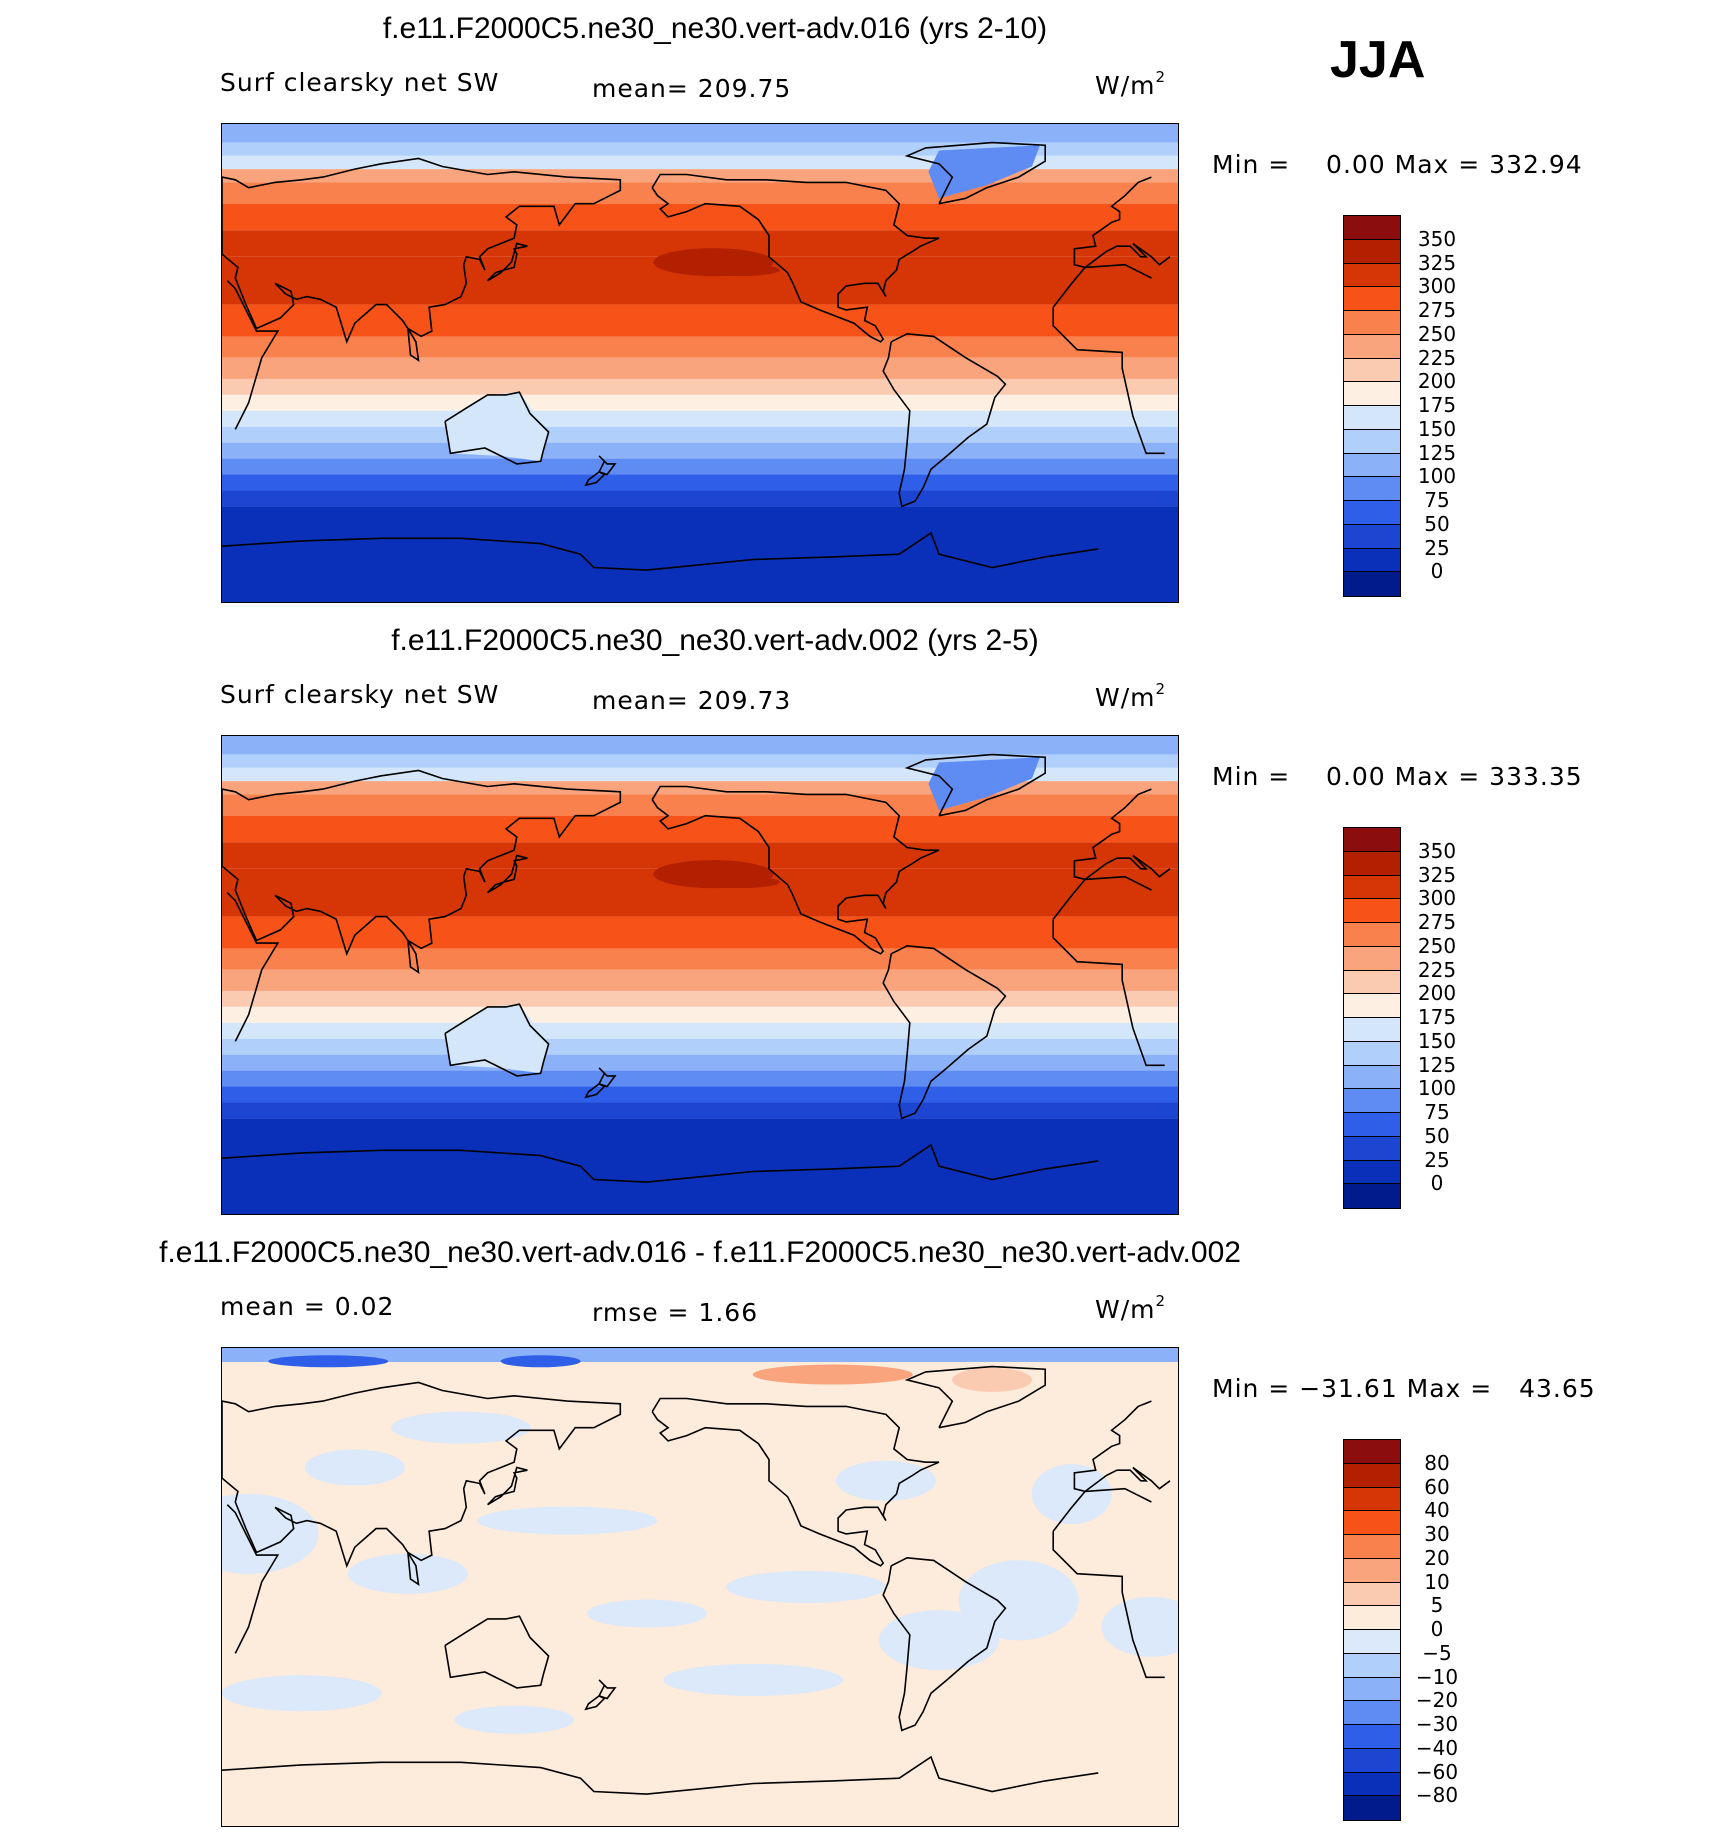 This screenshot has height=1836, width=1710. I want to click on contour-maximum, so click(739, 270).